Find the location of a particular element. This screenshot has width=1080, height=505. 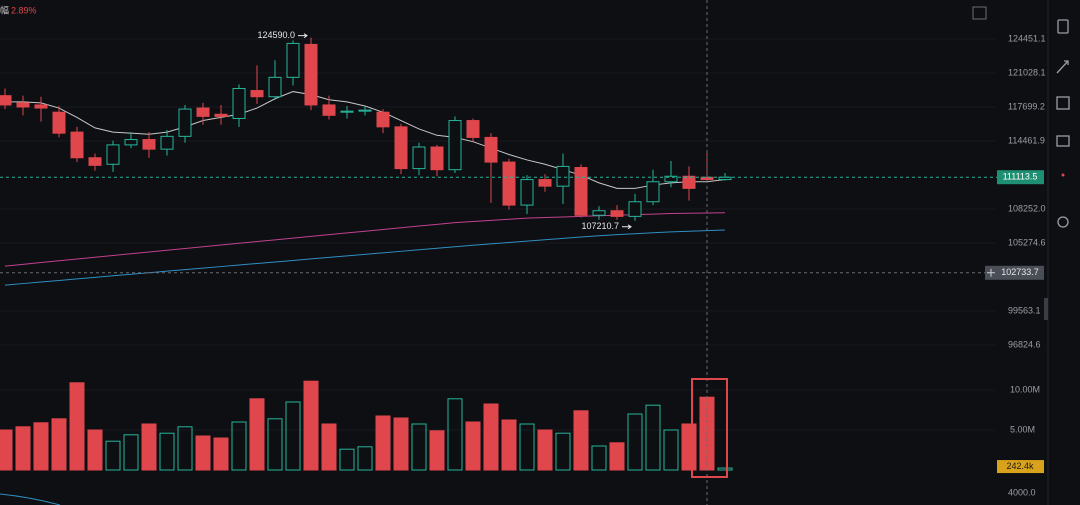

highlight-box is located at coordinates (709, 428).